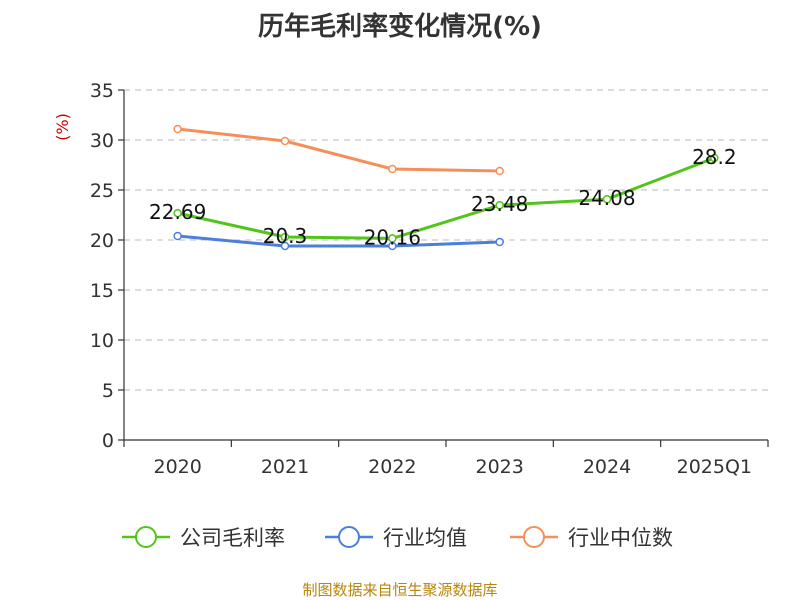  I want to click on y-tick-label: 25, so click(102, 191).